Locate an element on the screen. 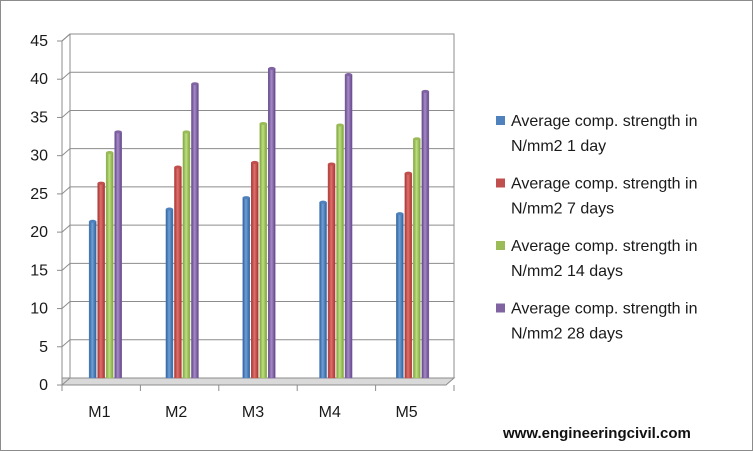 The image size is (753, 451). y-tick-label: 0 is located at coordinates (43, 385).